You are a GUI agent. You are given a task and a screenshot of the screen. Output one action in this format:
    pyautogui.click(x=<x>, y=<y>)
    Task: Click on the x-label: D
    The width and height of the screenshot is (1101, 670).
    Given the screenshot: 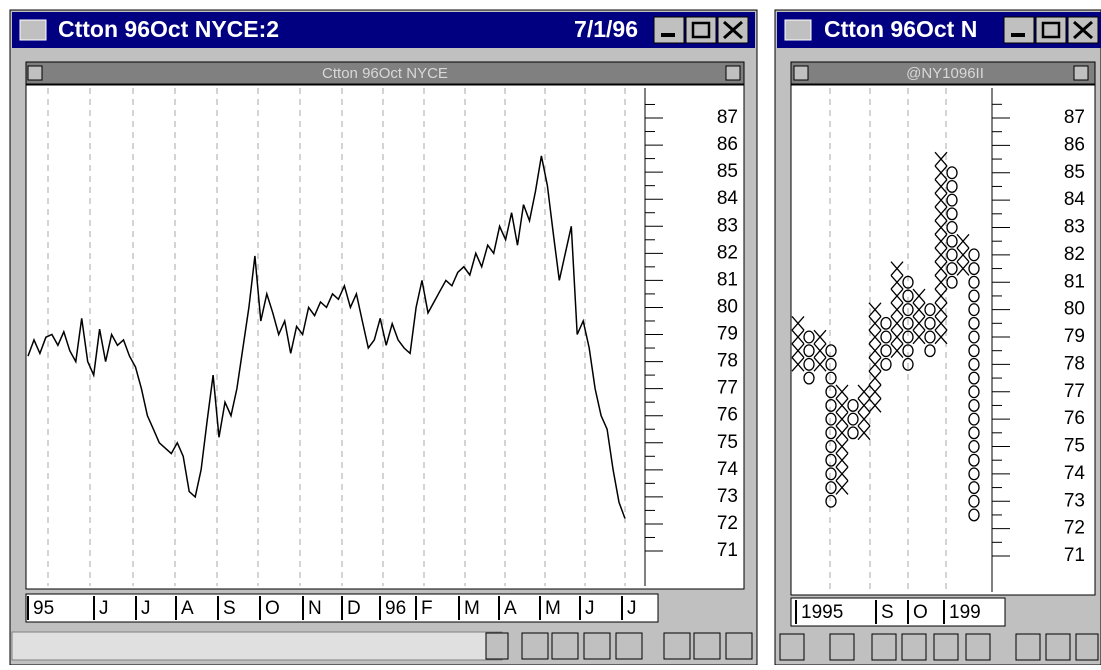 What is the action you would take?
    pyautogui.click(x=354, y=608)
    